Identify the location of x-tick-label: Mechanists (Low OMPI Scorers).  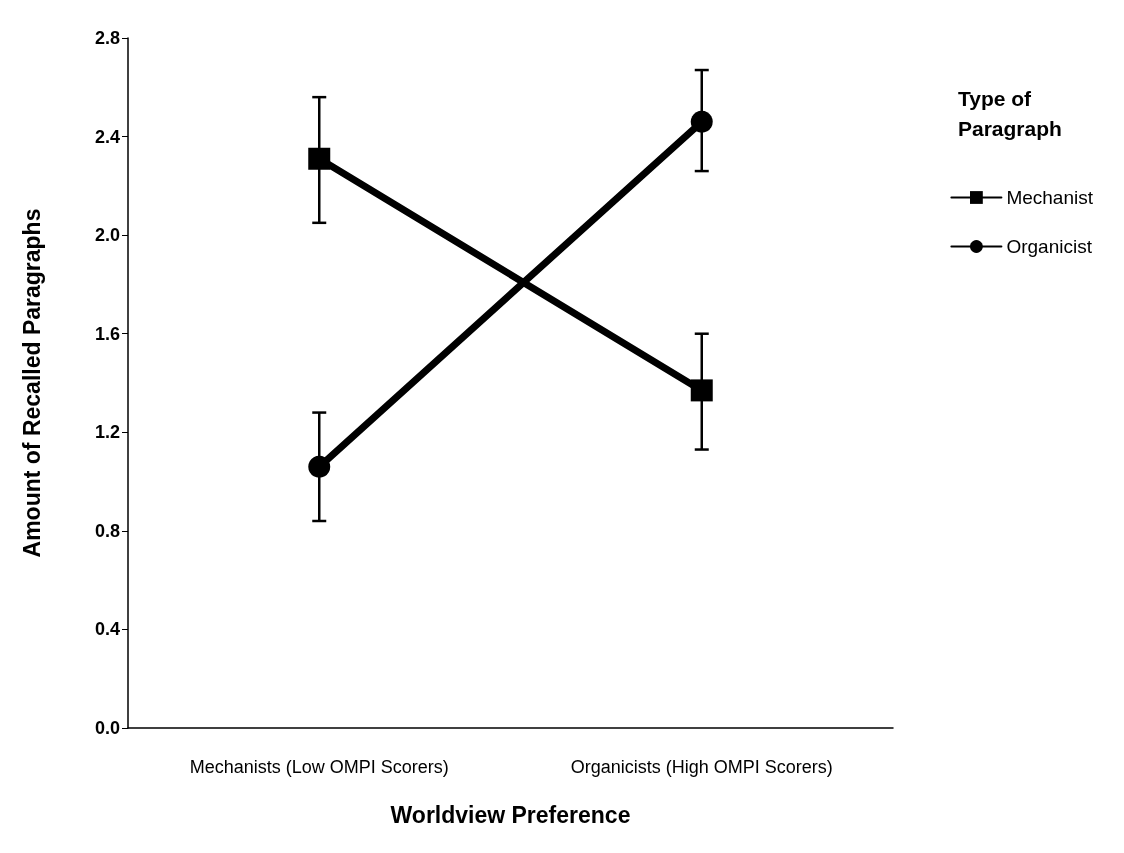
(319, 767).